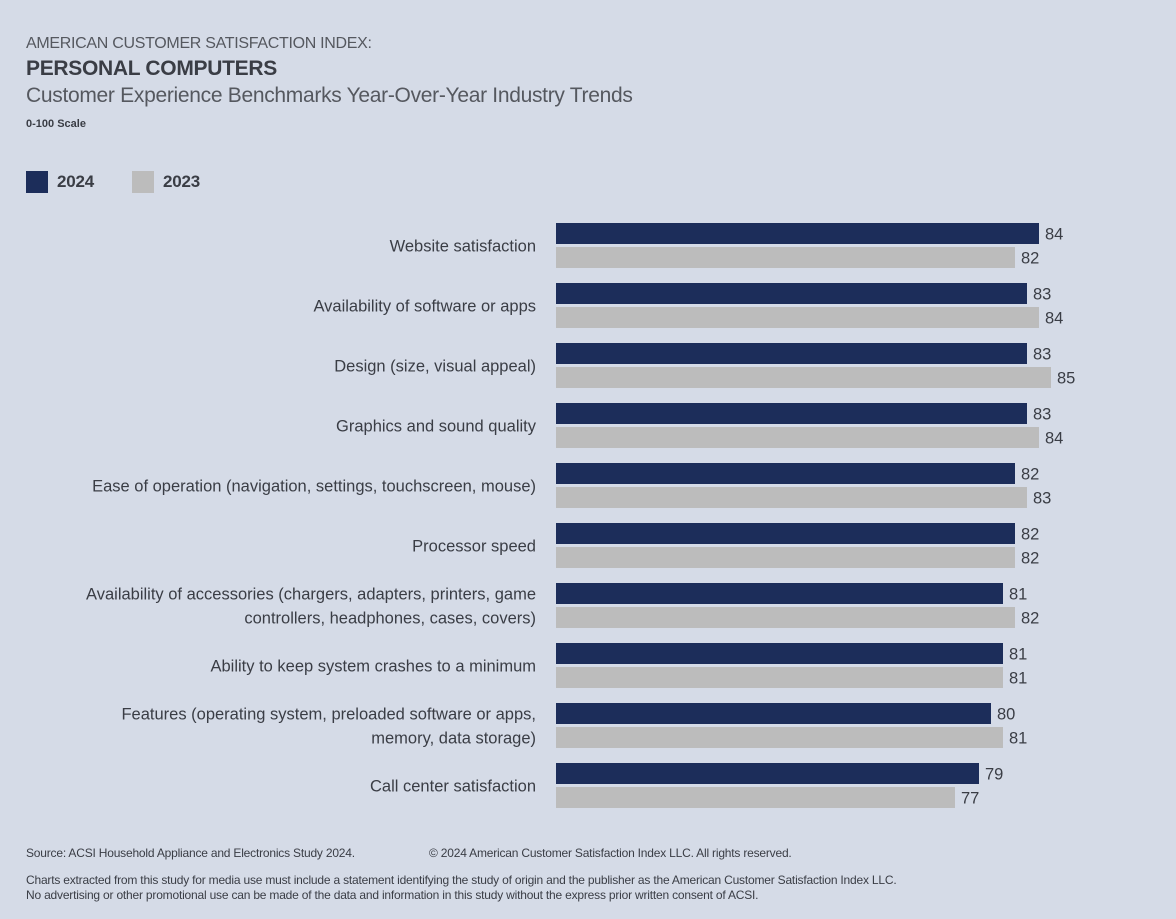  What do you see at coordinates (1054, 235) in the screenshot?
I see `value-label-2024: 84` at bounding box center [1054, 235].